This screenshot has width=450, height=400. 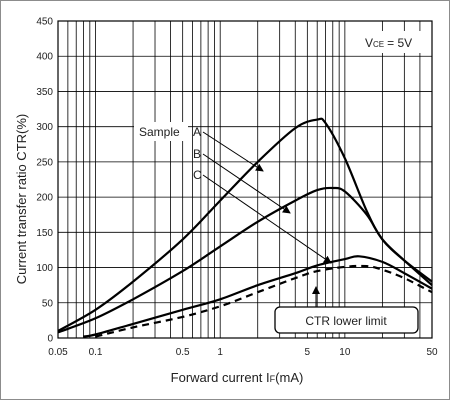 What do you see at coordinates (220, 352) in the screenshot?
I see `x-tick-label: 1` at bounding box center [220, 352].